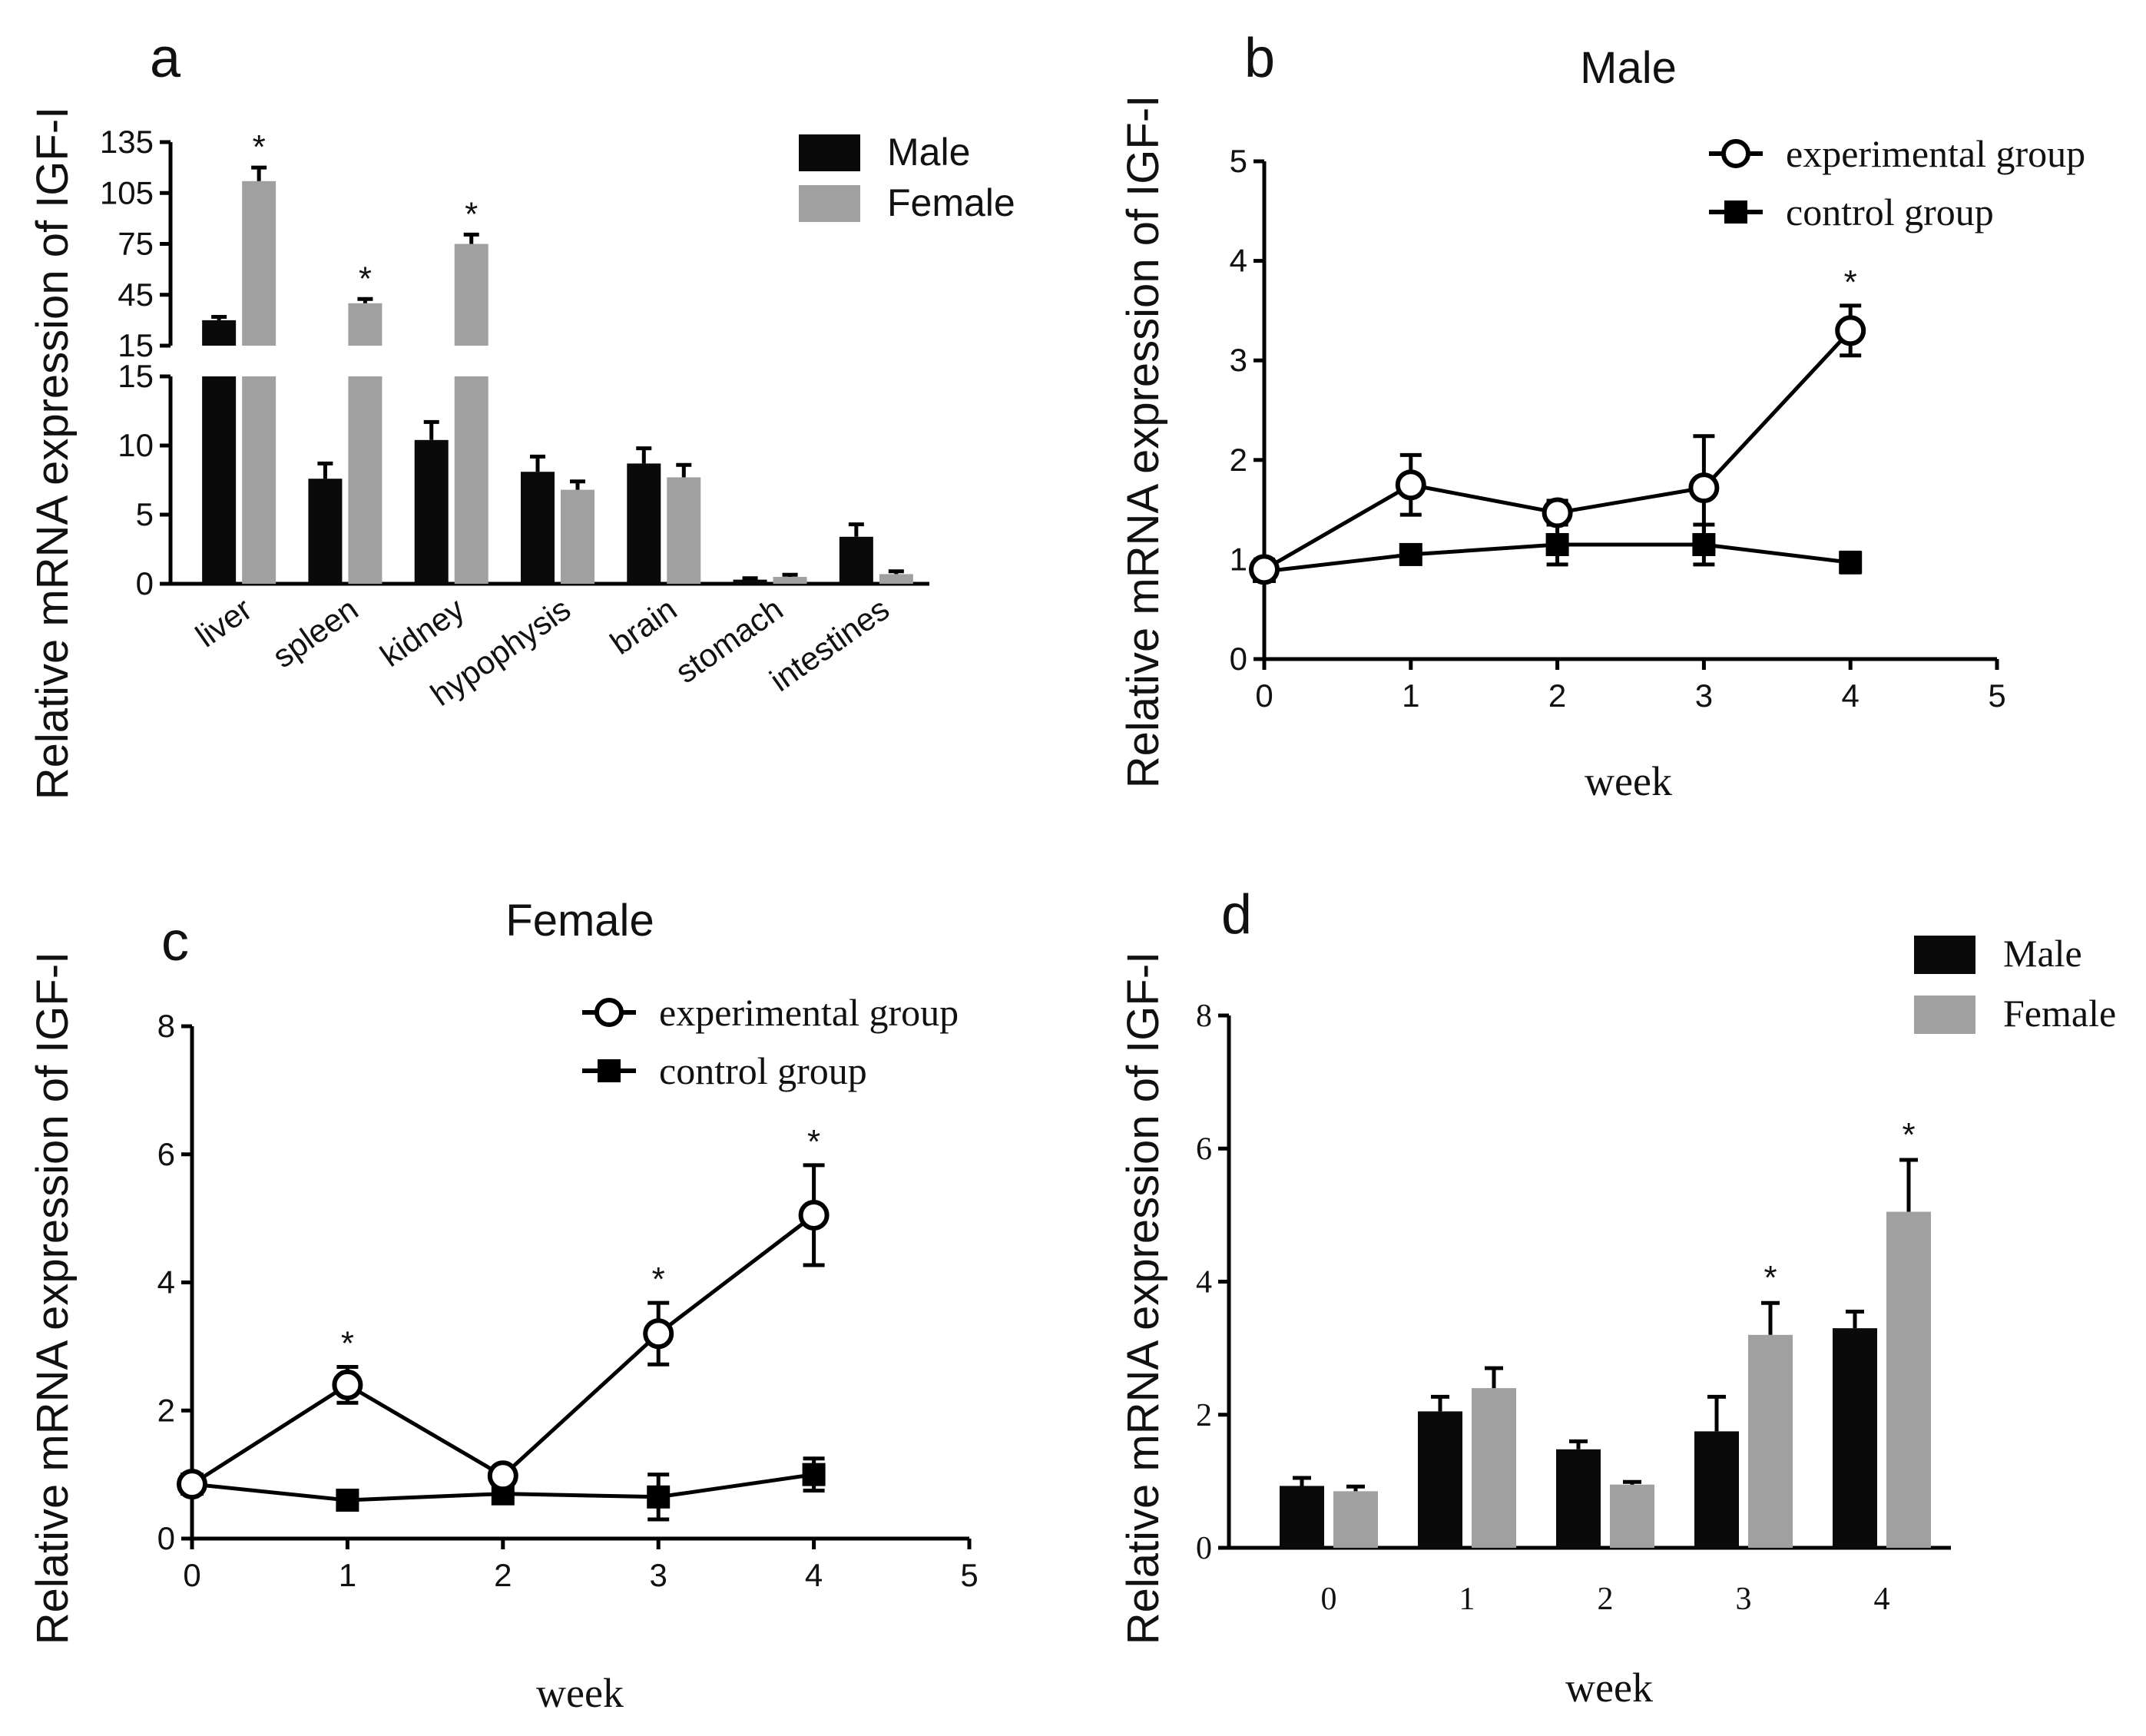  I want to click on y-tick-label: 0, so click(1239, 659).